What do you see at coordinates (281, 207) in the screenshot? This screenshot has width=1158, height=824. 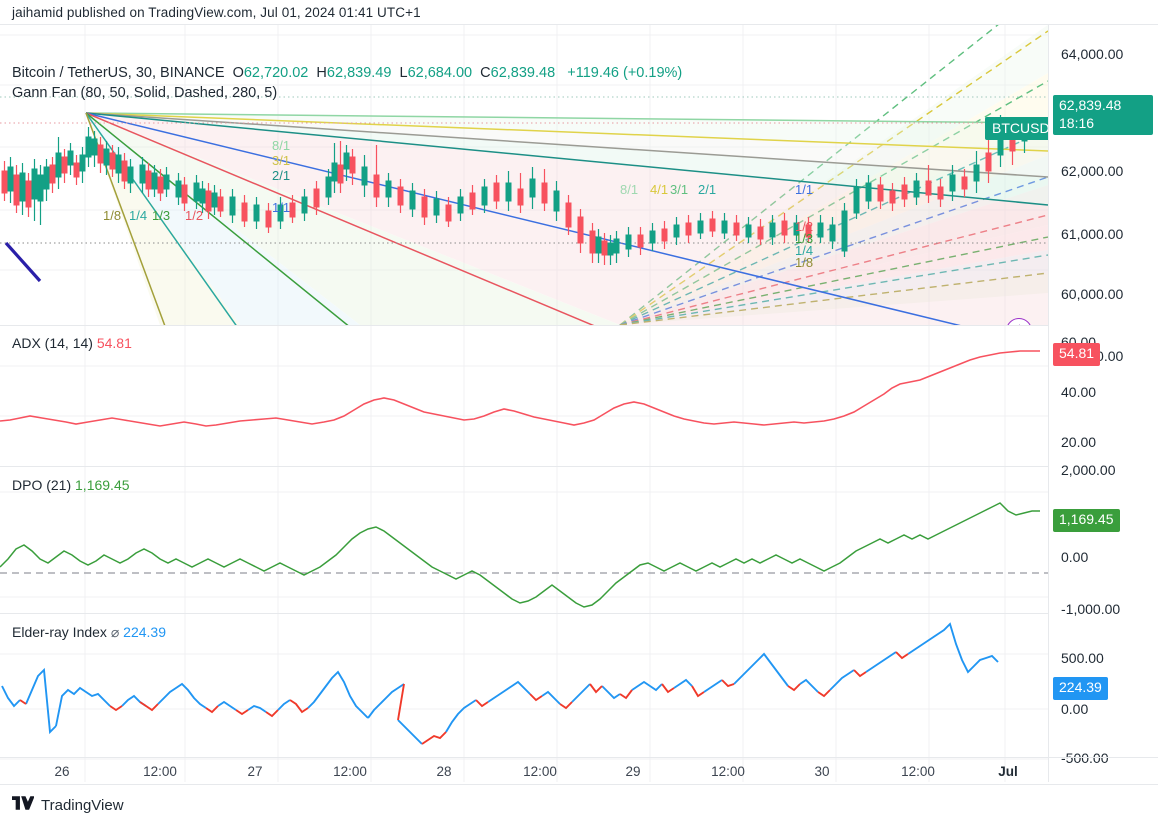 I see `gann-label-1-1-a: 1/1` at bounding box center [281, 207].